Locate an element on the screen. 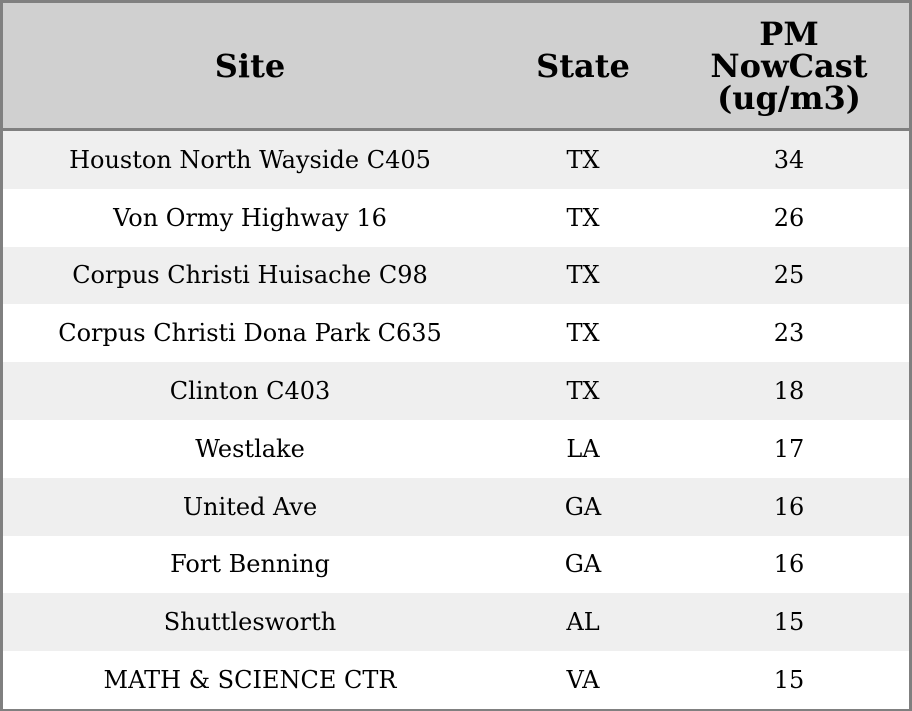 This screenshot has width=912, height=711. cell-site: Corpus Christi Huisache C98 is located at coordinates (250, 275).